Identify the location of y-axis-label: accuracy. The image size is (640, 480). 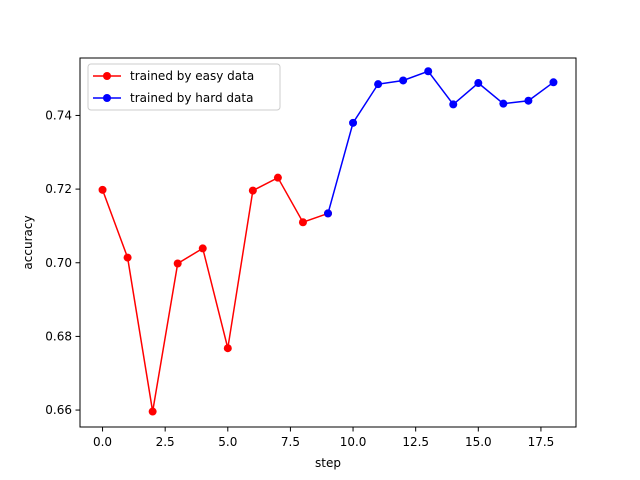
(28, 242).